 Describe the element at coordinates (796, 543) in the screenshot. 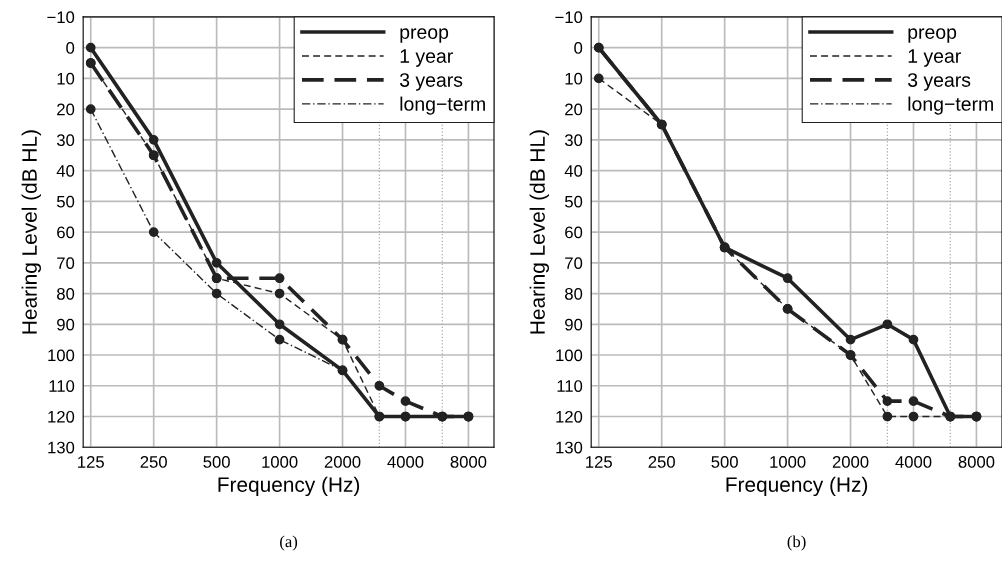

I see `text: (b)` at that location.